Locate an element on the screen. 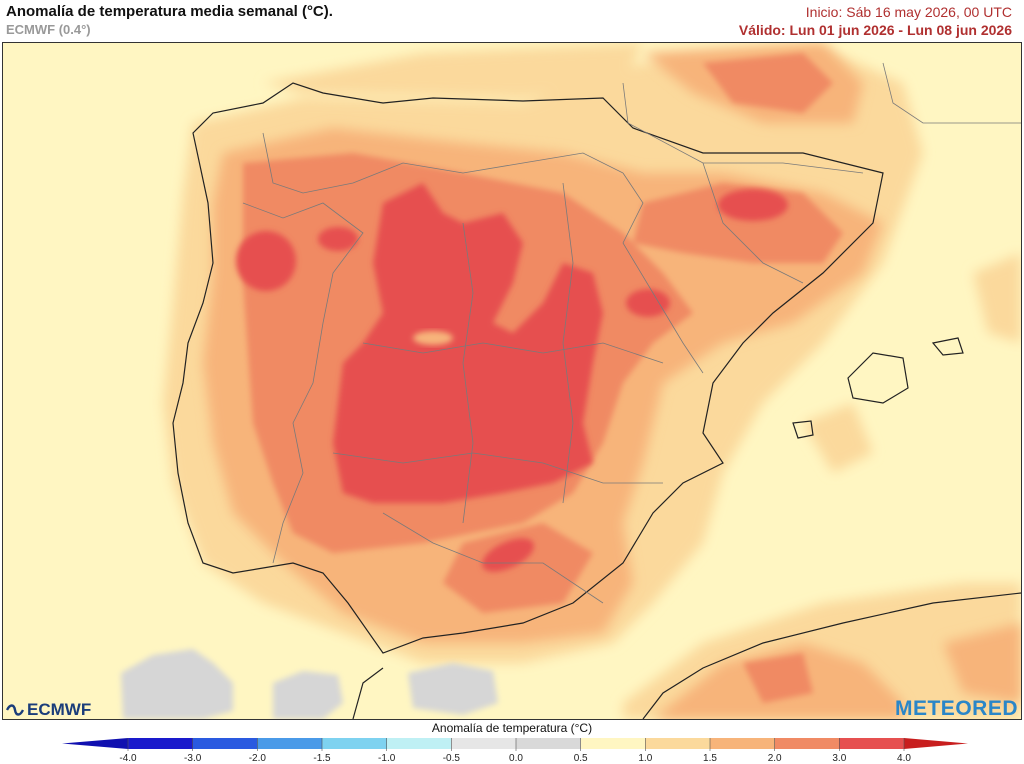 The height and width of the screenshot is (764, 1024). ecmwf-logo-text: ECMWF is located at coordinates (59, 709).